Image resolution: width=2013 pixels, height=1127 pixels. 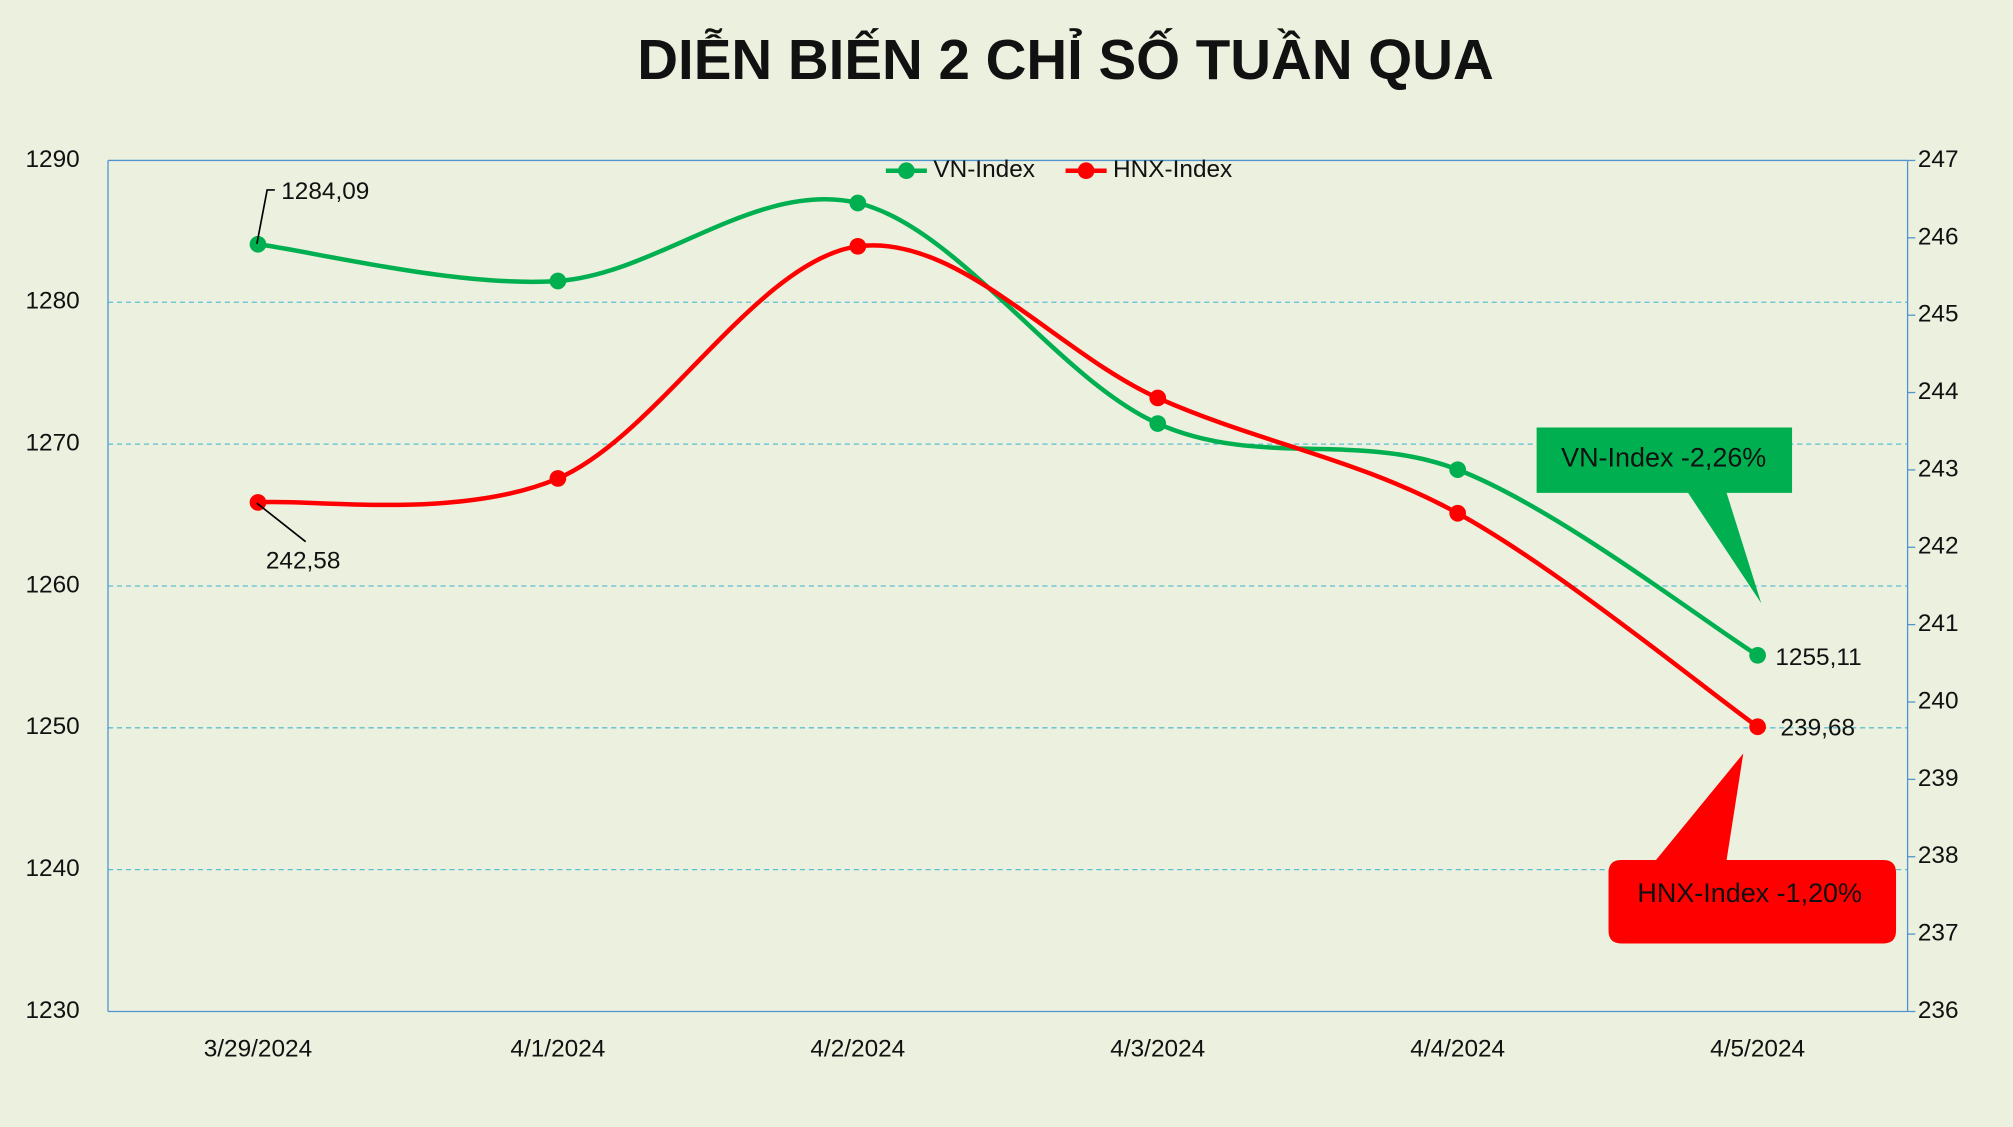 I want to click on y2-tick-label: 241, so click(x=1938, y=623).